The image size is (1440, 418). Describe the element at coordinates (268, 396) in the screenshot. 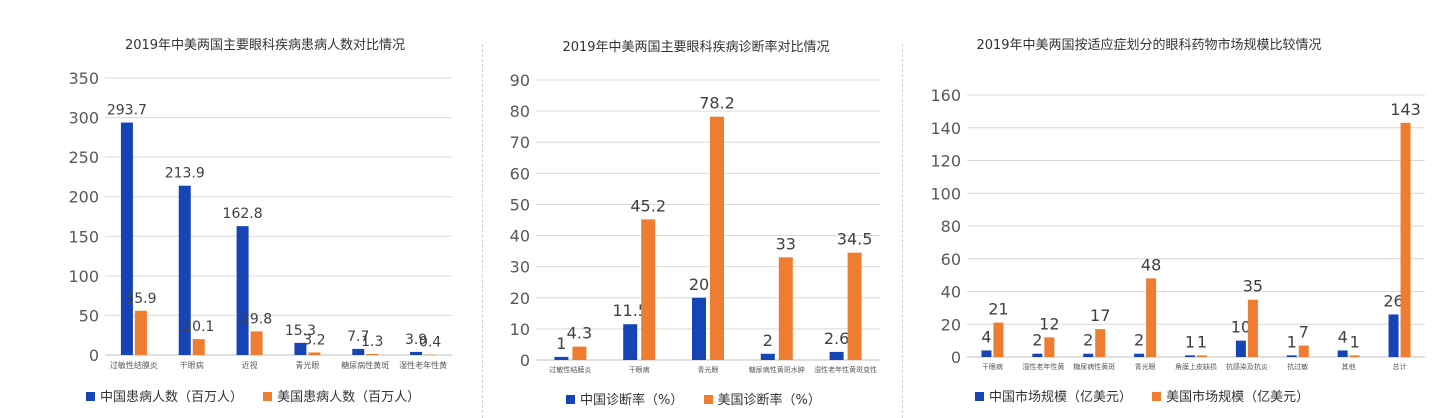

I see `legend-swatch-usa` at that location.